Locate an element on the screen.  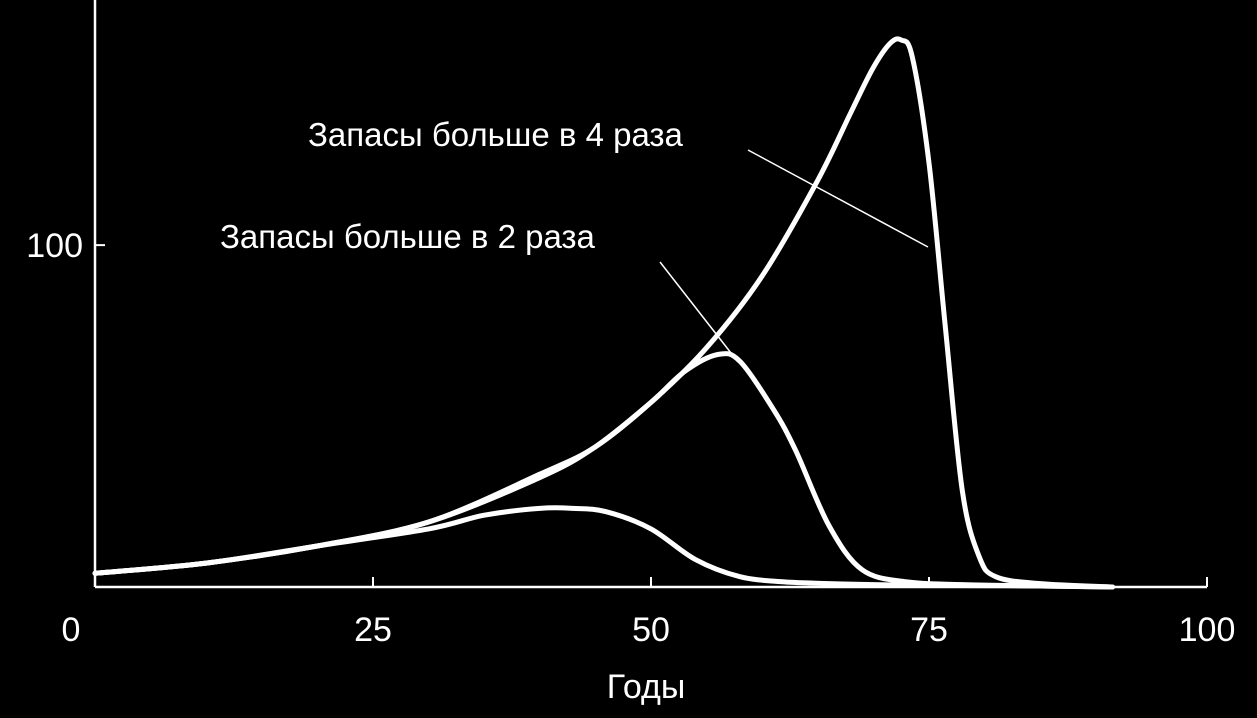
annotation-4x: Запасы больше в 4 раза is located at coordinates (496, 134).